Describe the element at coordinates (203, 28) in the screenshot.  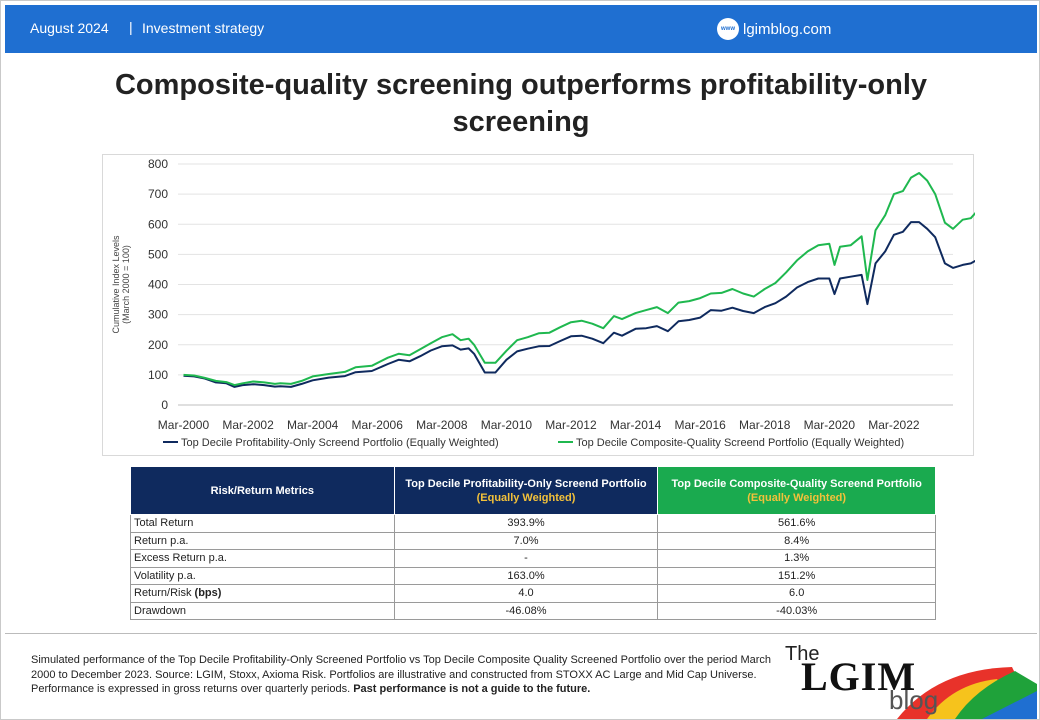
I see `header-category: Investment strategy` at that location.